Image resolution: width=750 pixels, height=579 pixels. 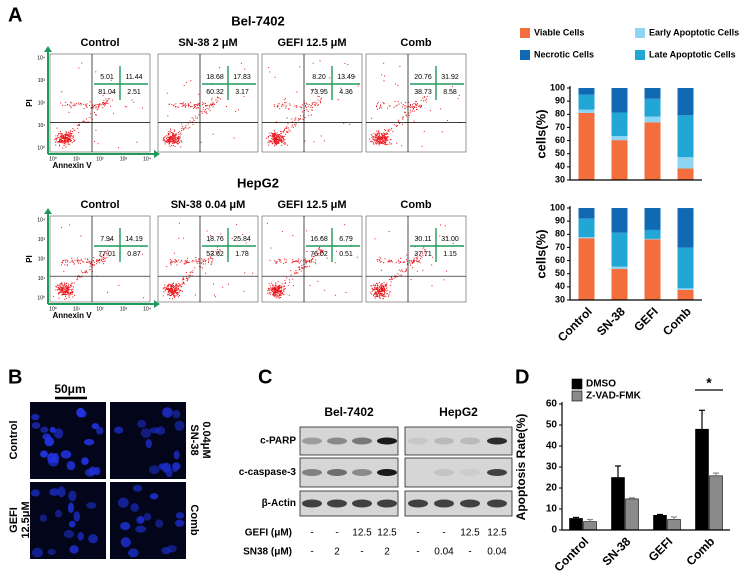 What do you see at coordinates (278, 441) in the screenshot?
I see `protein-label: c-PARP` at bounding box center [278, 441].